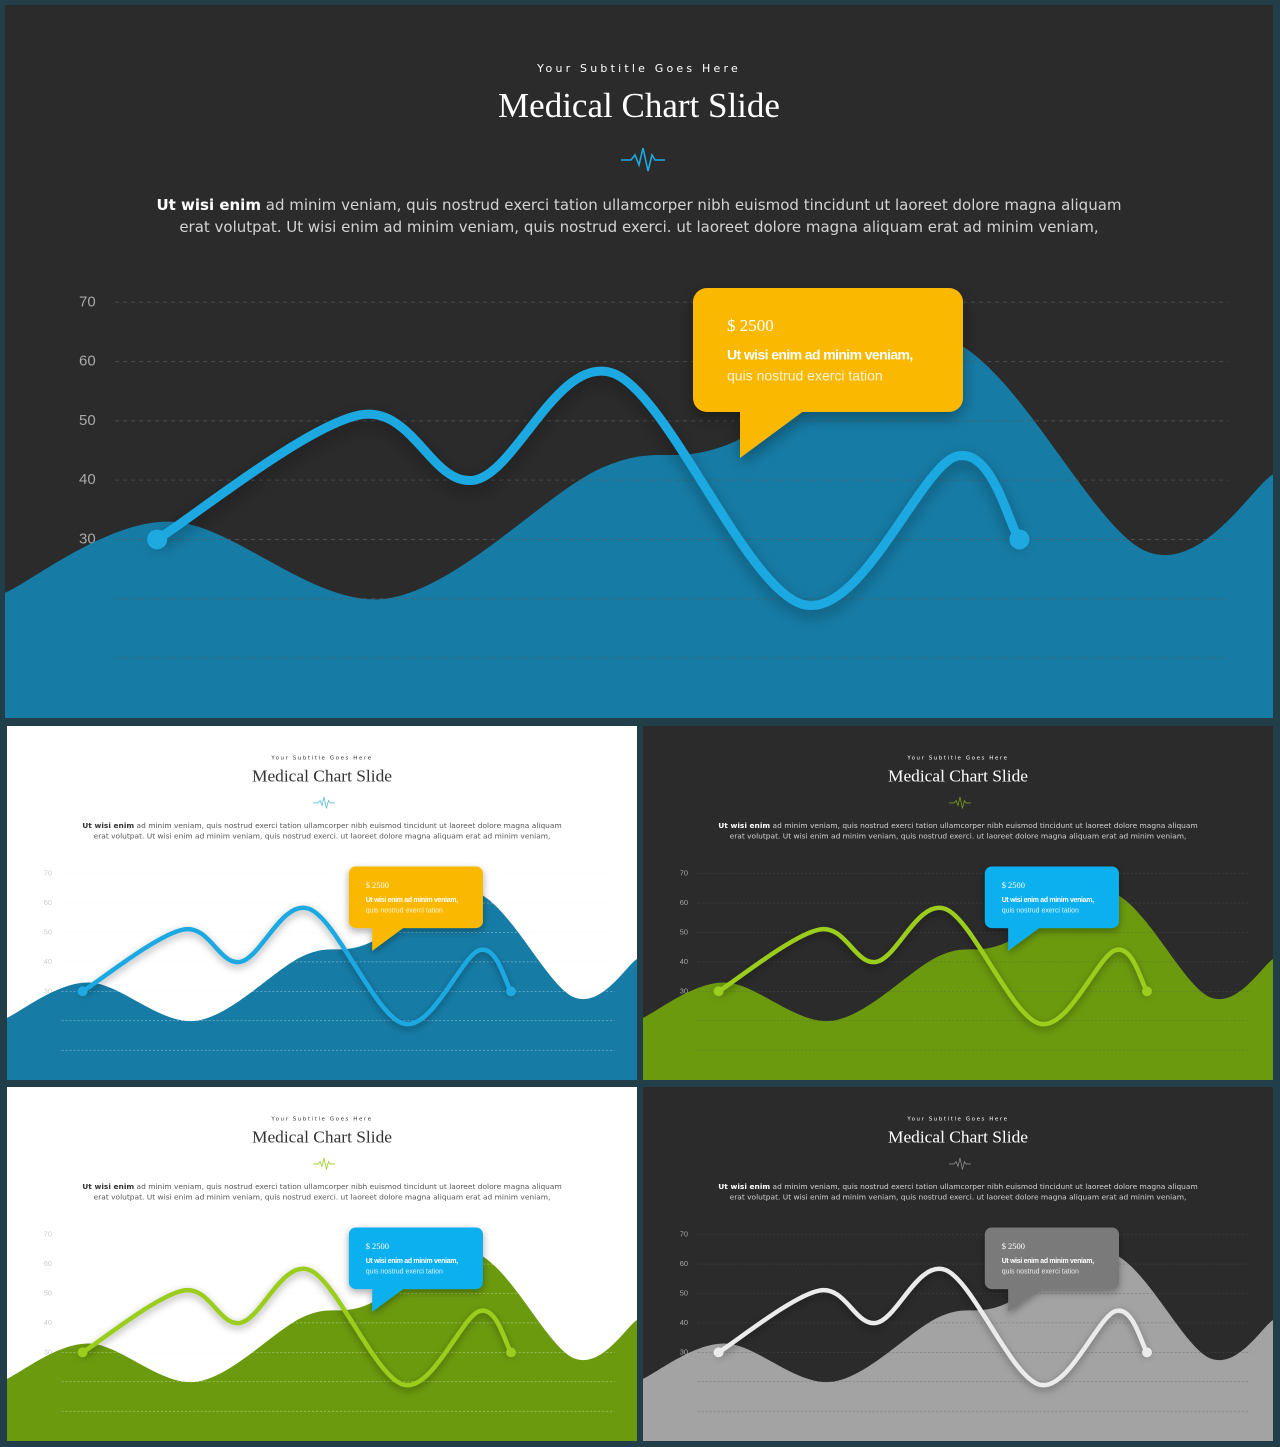  I want to click on callout-tail, so click(772, 434).